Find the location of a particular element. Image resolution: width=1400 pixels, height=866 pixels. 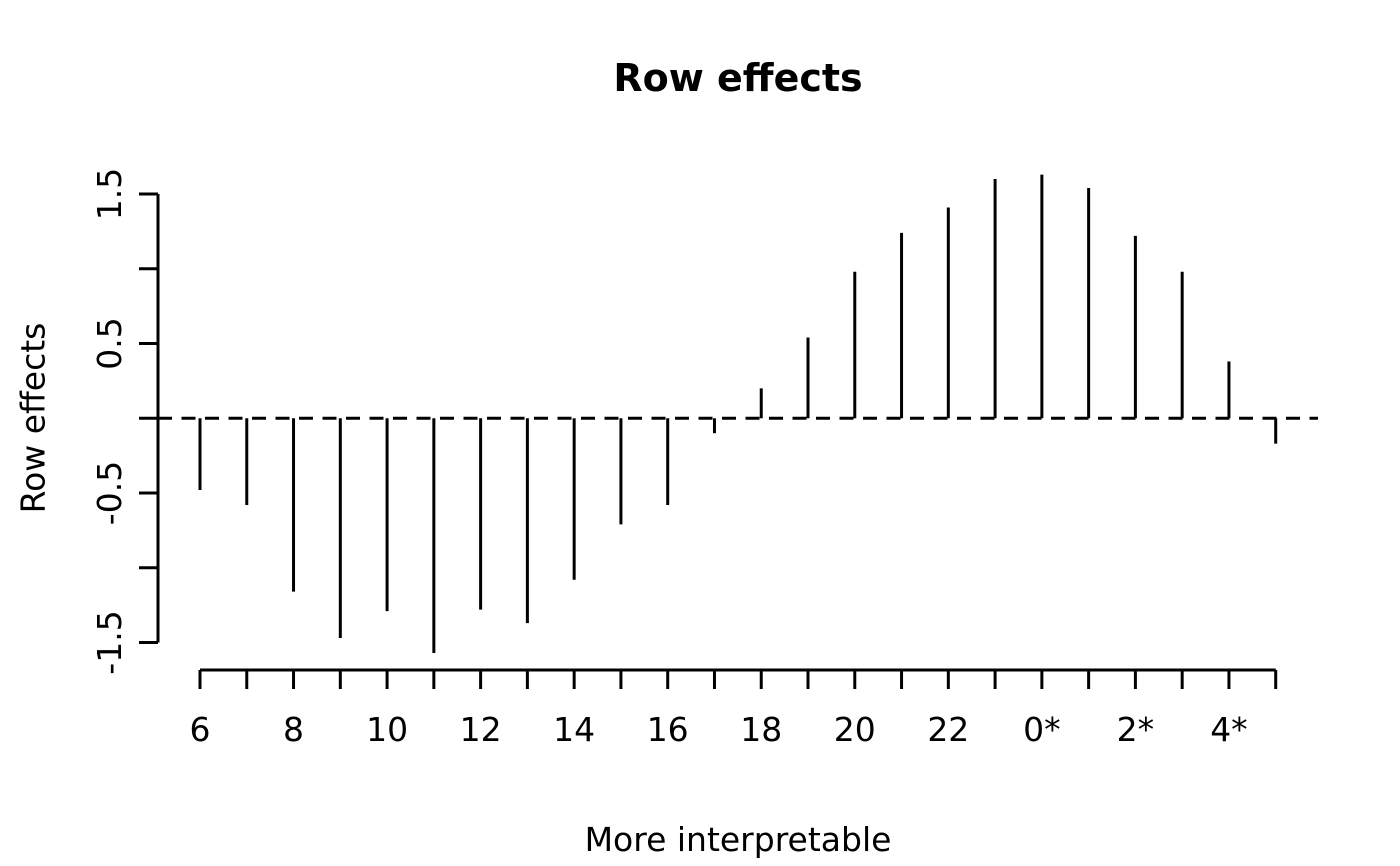

x-tick-label: 16 is located at coordinates (668, 729).